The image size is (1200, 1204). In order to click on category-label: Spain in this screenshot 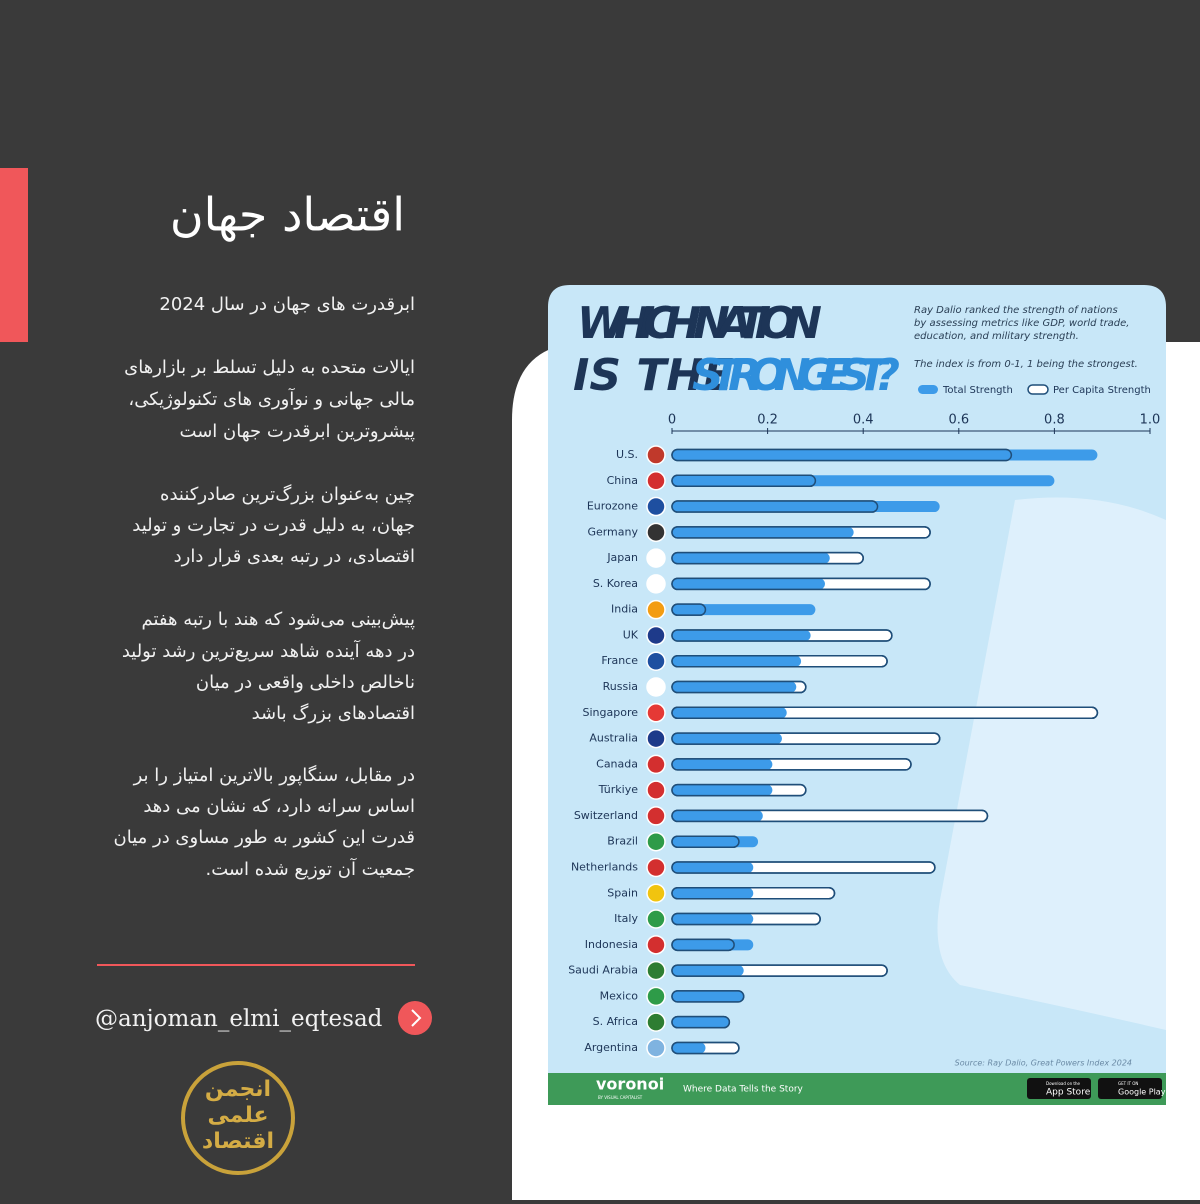, I will do `click(622, 892)`.